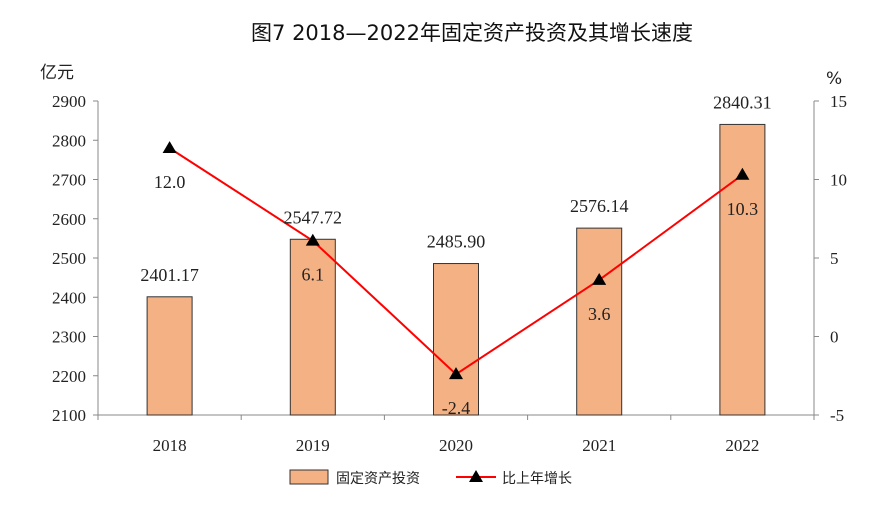 This screenshot has width=886, height=509. I want to click on y-right-unit: %, so click(834, 79).